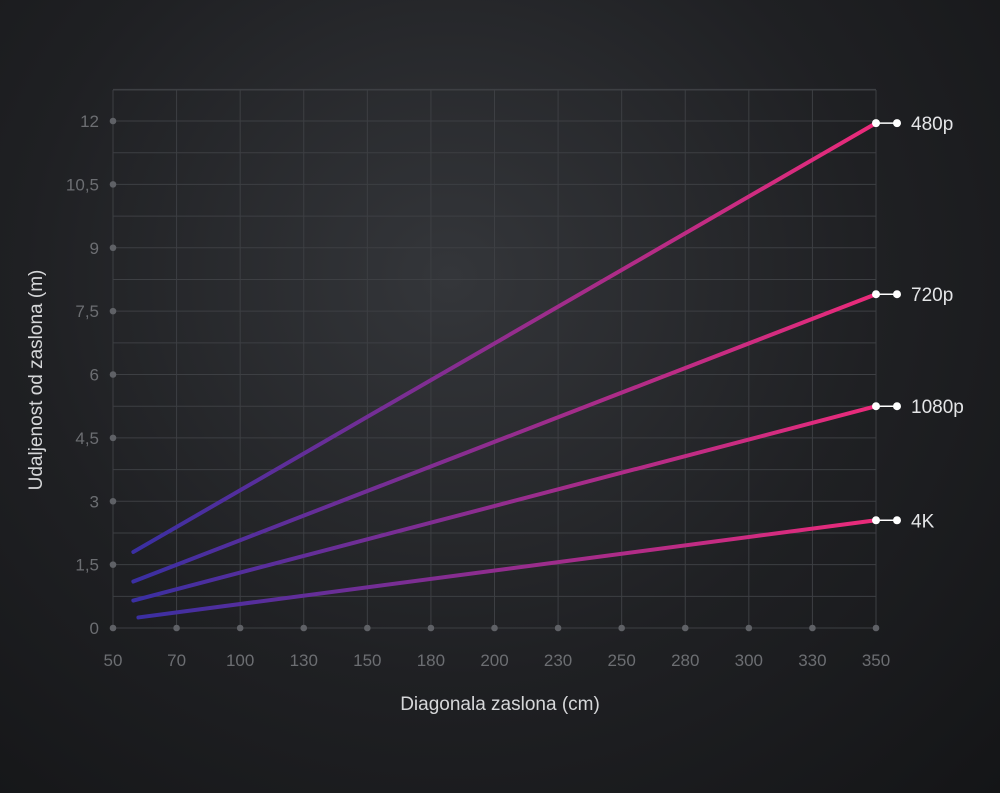  Describe the element at coordinates (176, 660) in the screenshot. I see `x-tick-label: 70` at that location.